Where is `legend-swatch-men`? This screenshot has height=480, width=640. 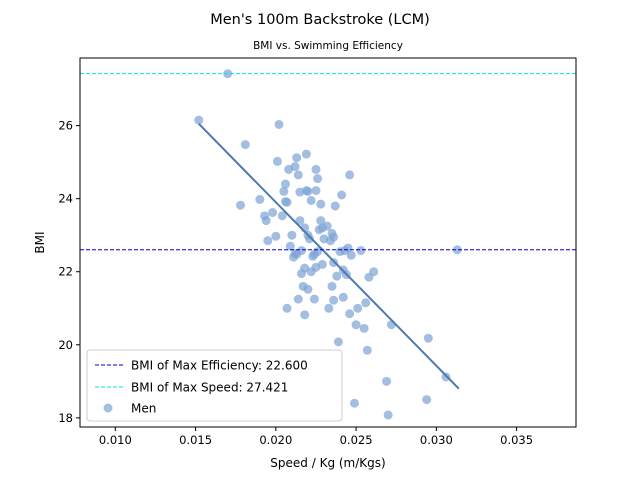
legend-swatch-men is located at coordinates (108, 408).